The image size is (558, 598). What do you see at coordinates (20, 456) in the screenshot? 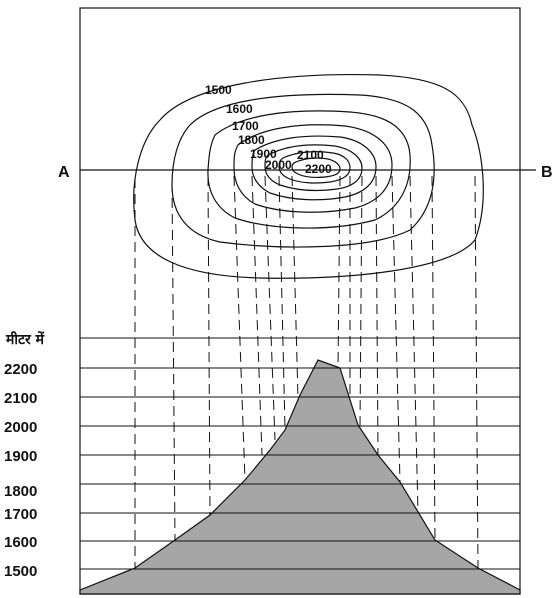
I see `tick-1900: 1900` at bounding box center [20, 456].